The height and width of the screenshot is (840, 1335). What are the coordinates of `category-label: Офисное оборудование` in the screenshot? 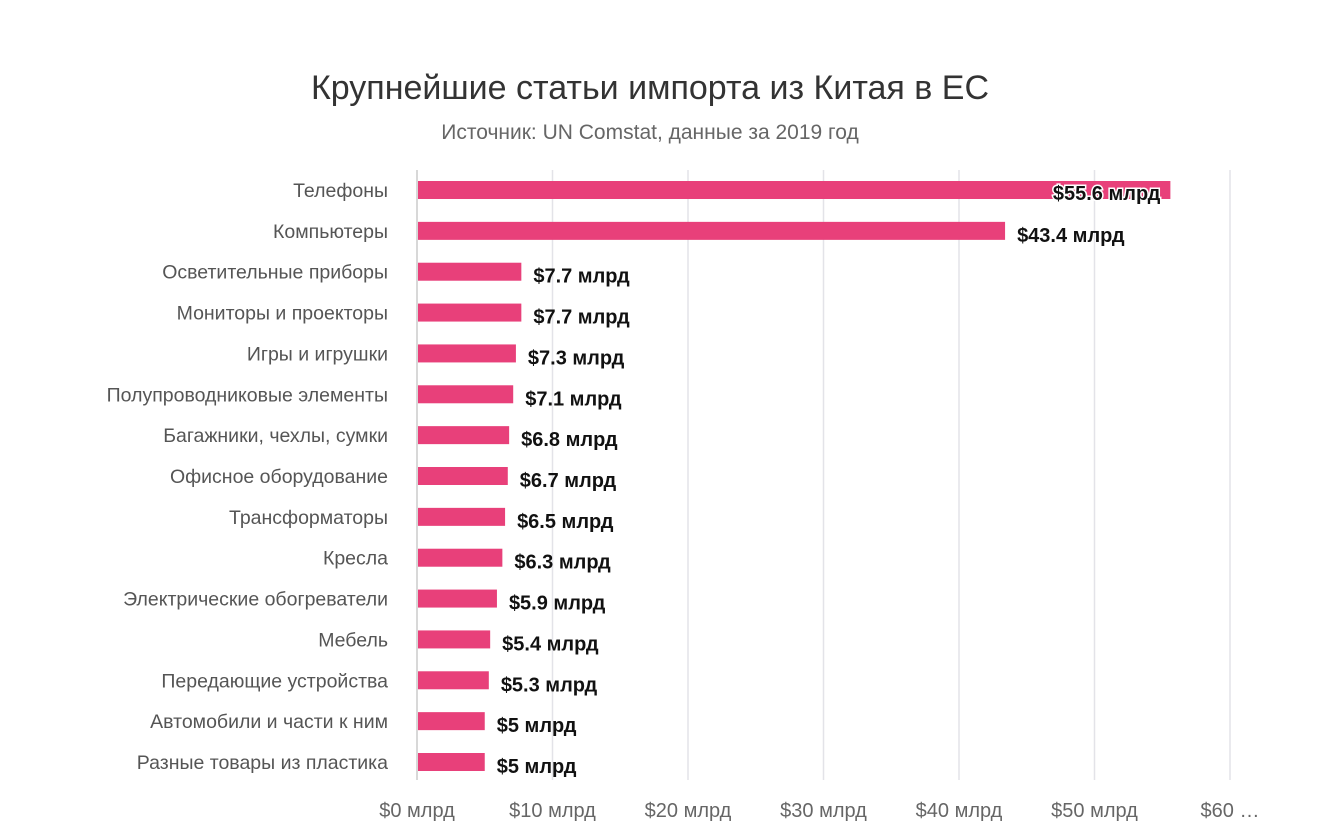 It's located at (279, 477).